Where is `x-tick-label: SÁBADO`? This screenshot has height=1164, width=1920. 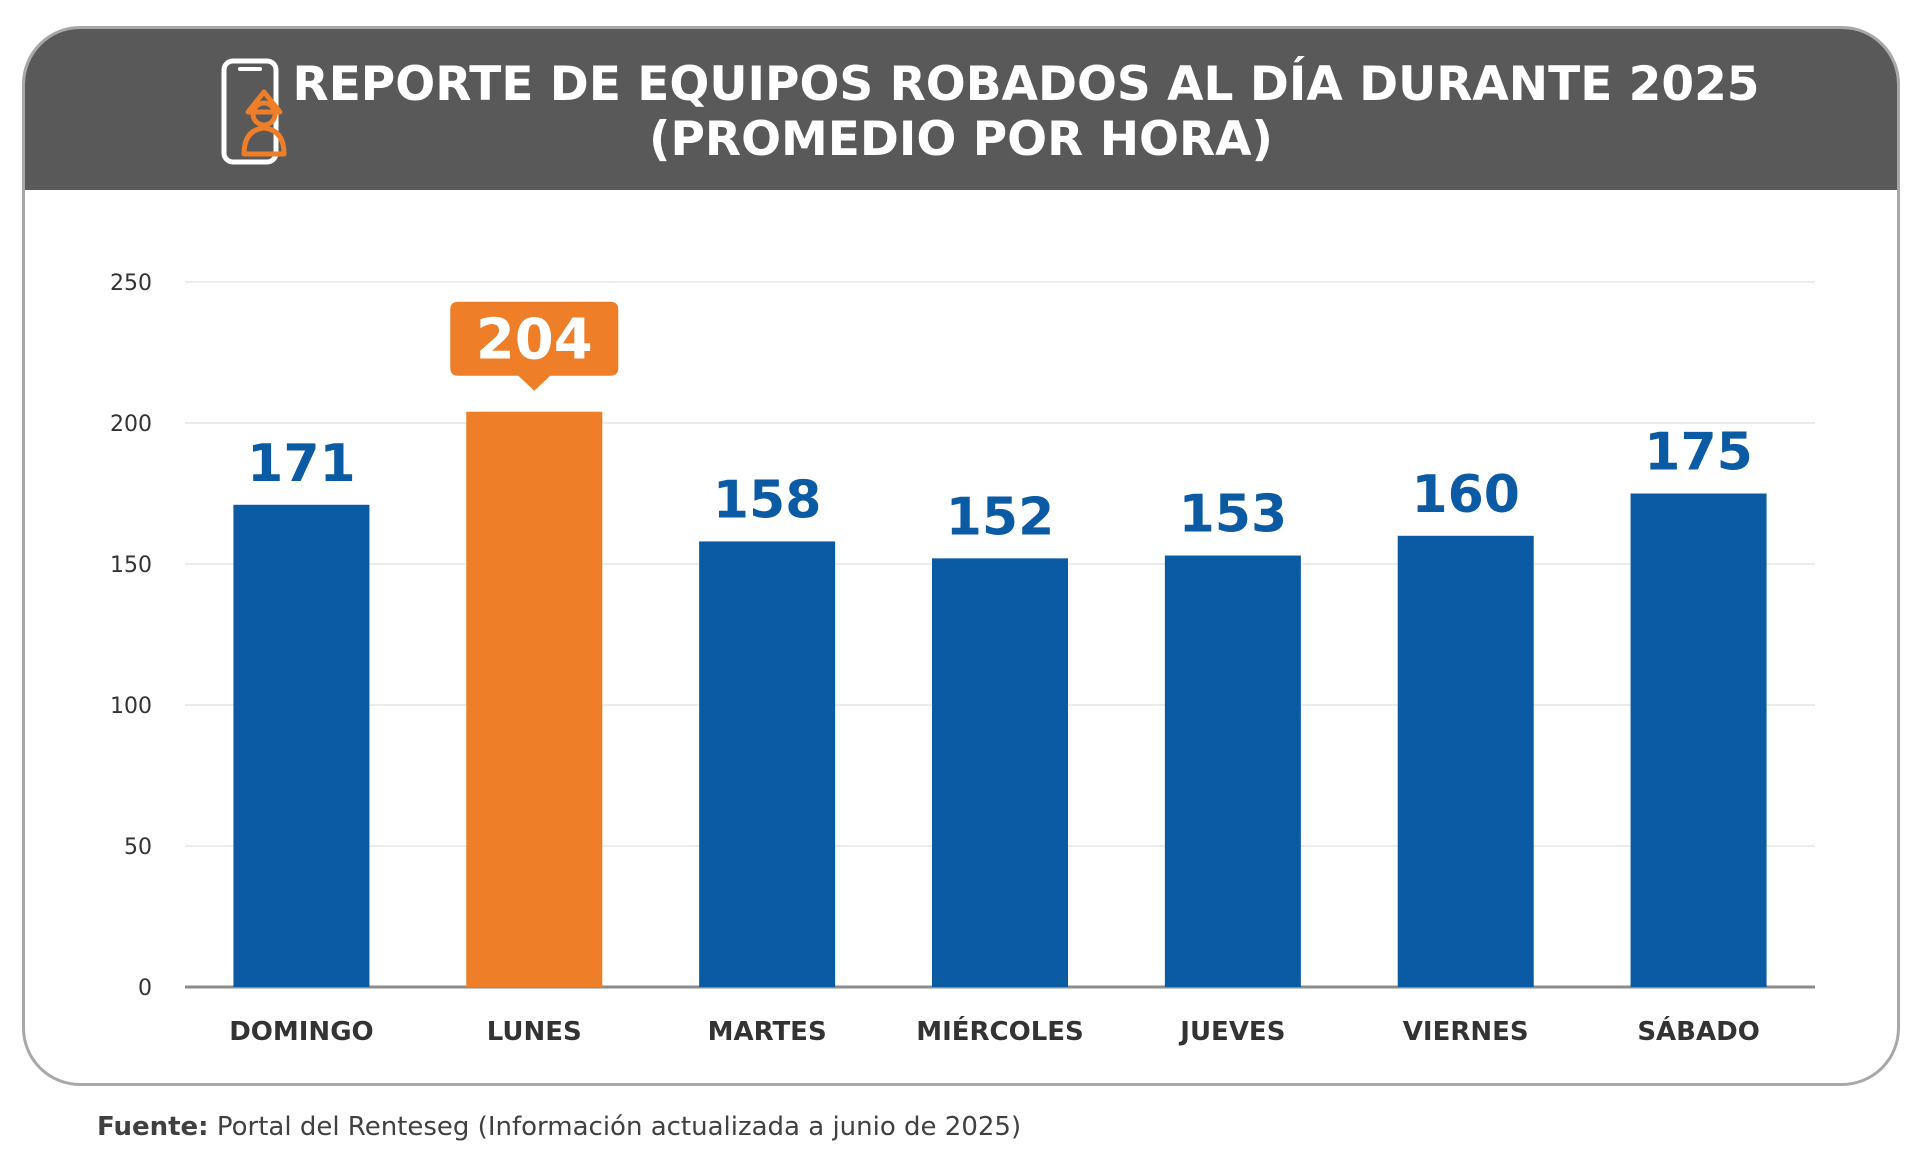
x-tick-label: SÁBADO is located at coordinates (1698, 1031).